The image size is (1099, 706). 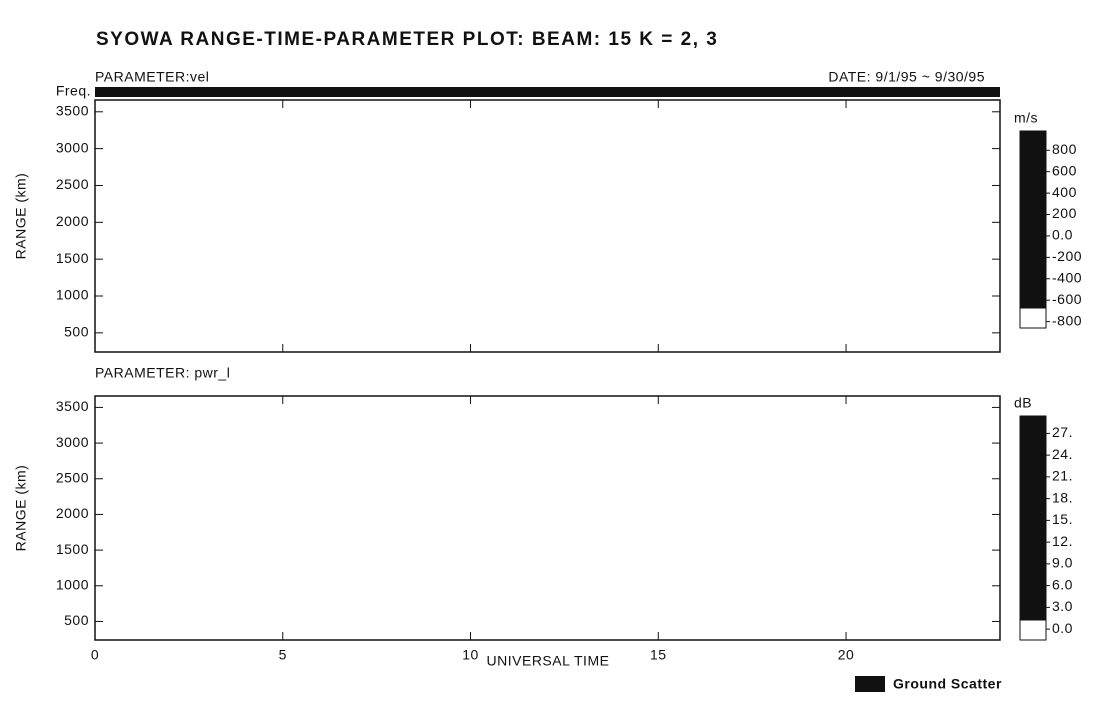 I want to click on freq-bar, so click(x=547, y=92).